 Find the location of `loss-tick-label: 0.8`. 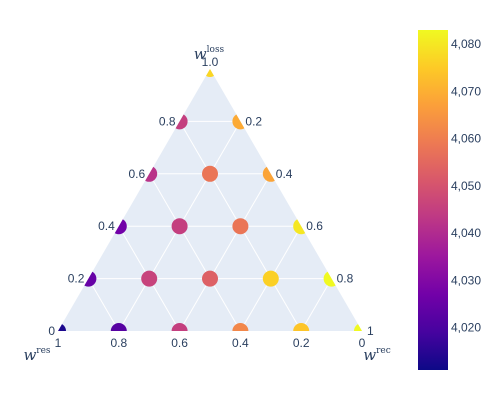

loss-tick-label: 0.8 is located at coordinates (167, 121).